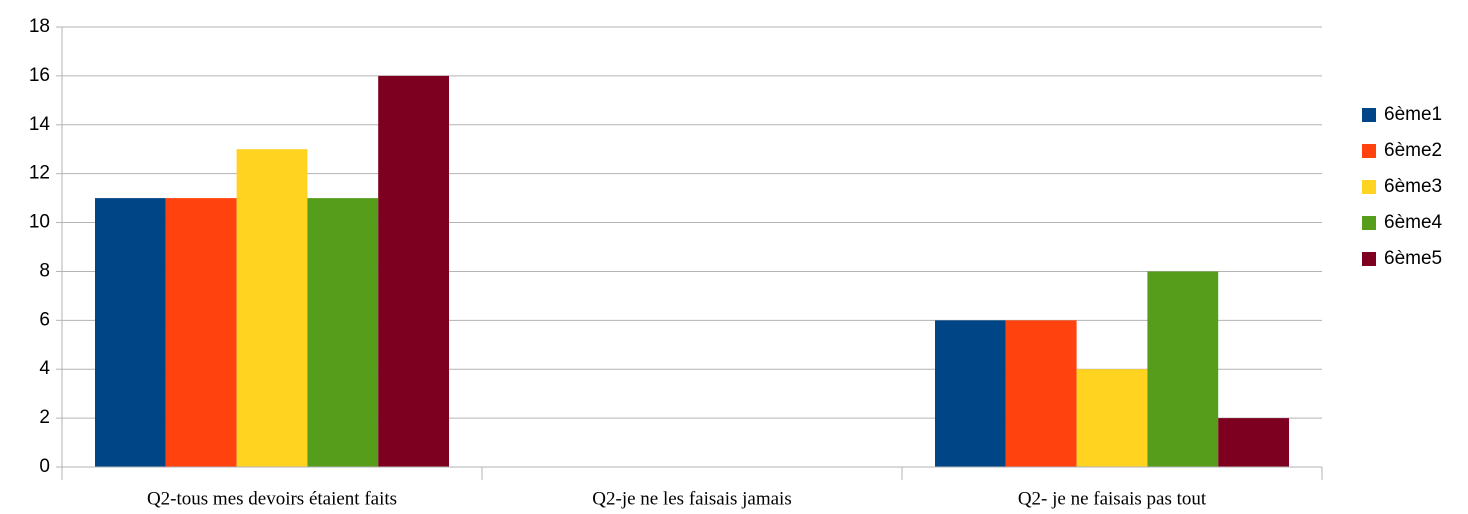 The image size is (1468, 514). What do you see at coordinates (1112, 498) in the screenshot?
I see `x-tick-label: Q2- je ne faisais pas tout` at bounding box center [1112, 498].